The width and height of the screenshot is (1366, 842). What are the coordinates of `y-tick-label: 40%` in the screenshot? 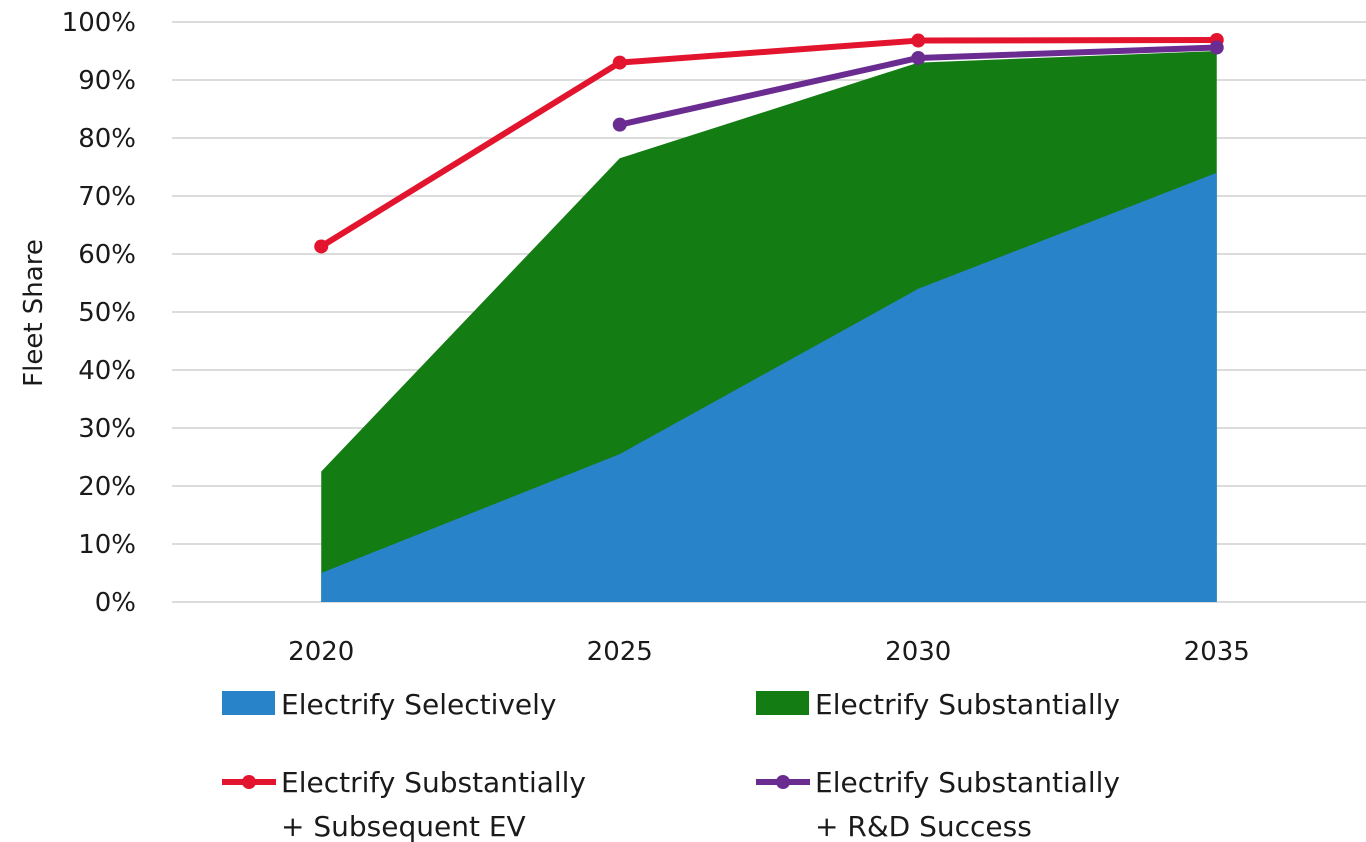 It's located at (107, 371).